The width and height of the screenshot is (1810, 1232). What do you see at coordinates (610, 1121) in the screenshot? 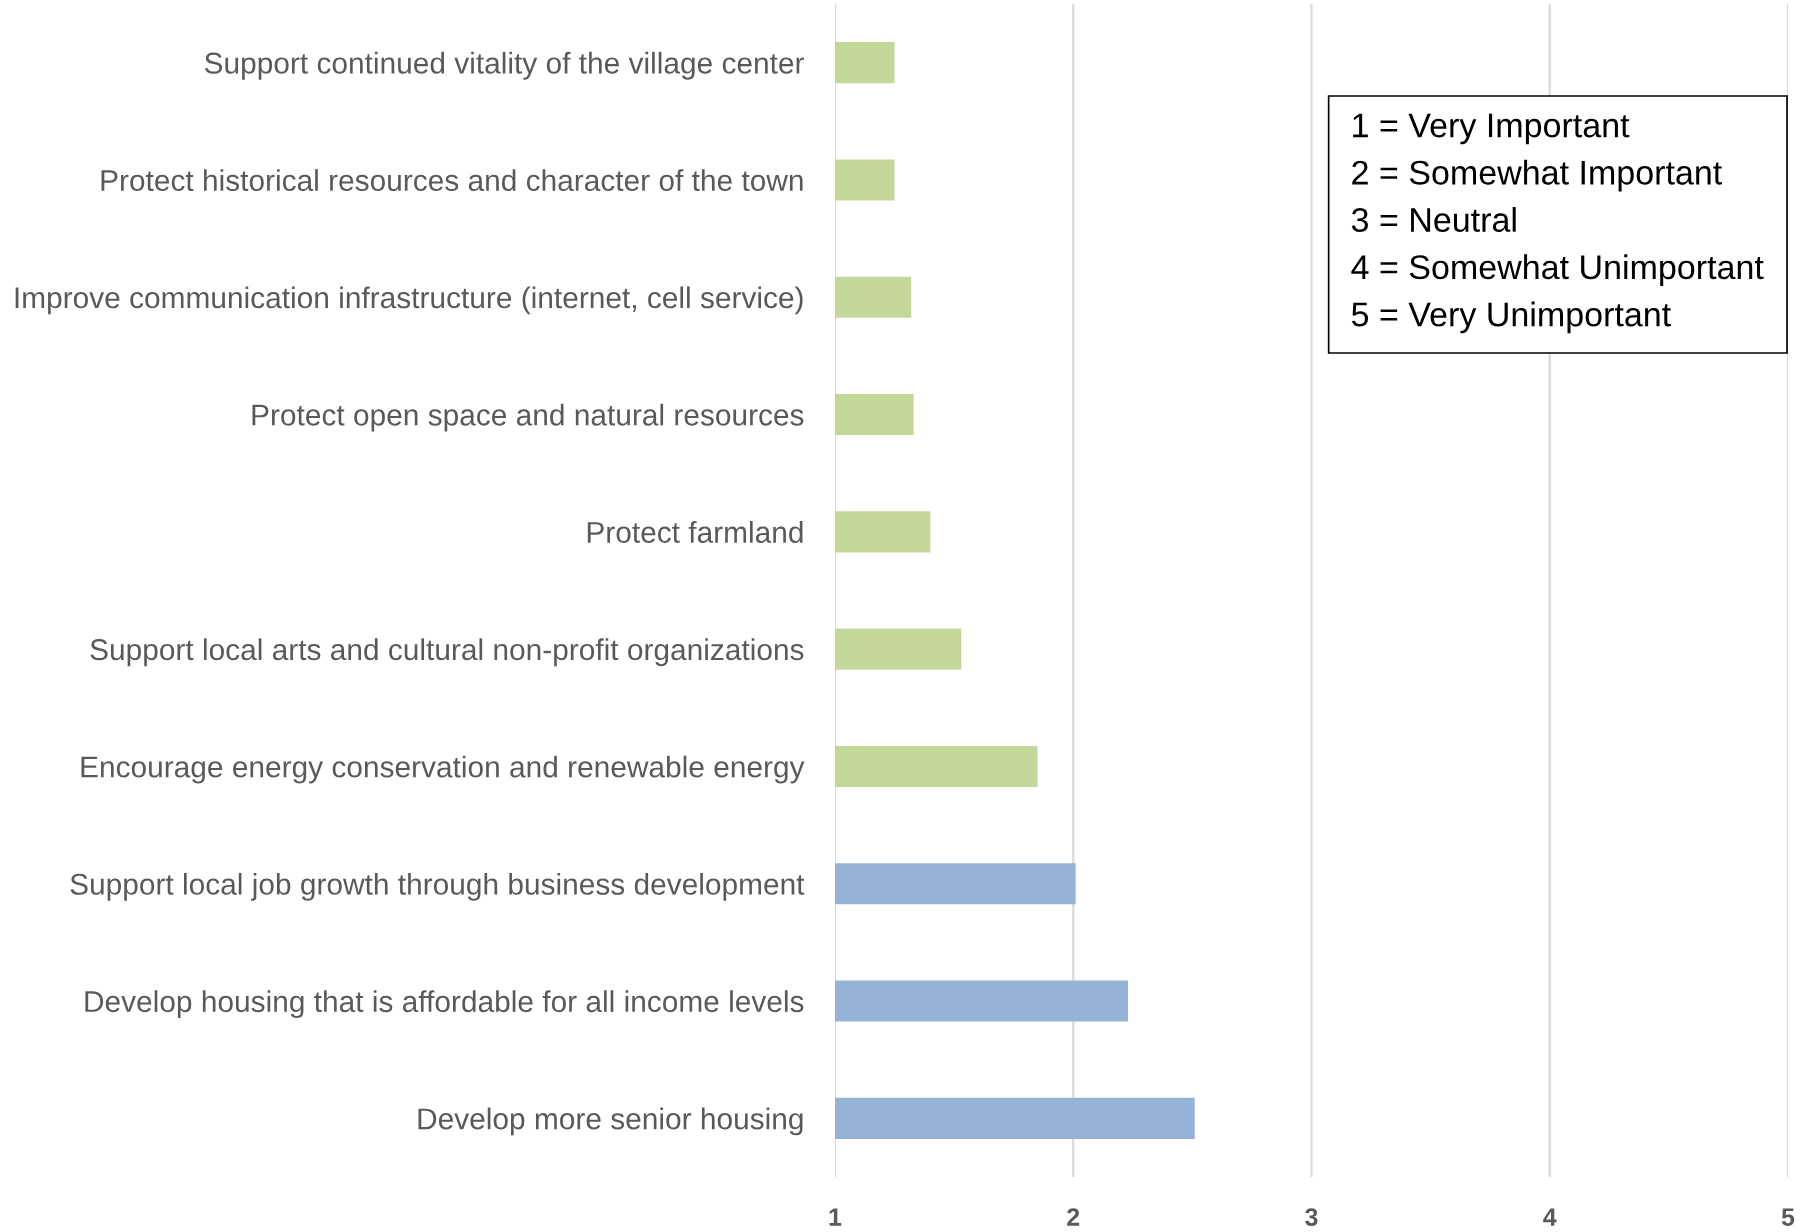
I see `y-tick-label: Develop more senior housing` at bounding box center [610, 1121].